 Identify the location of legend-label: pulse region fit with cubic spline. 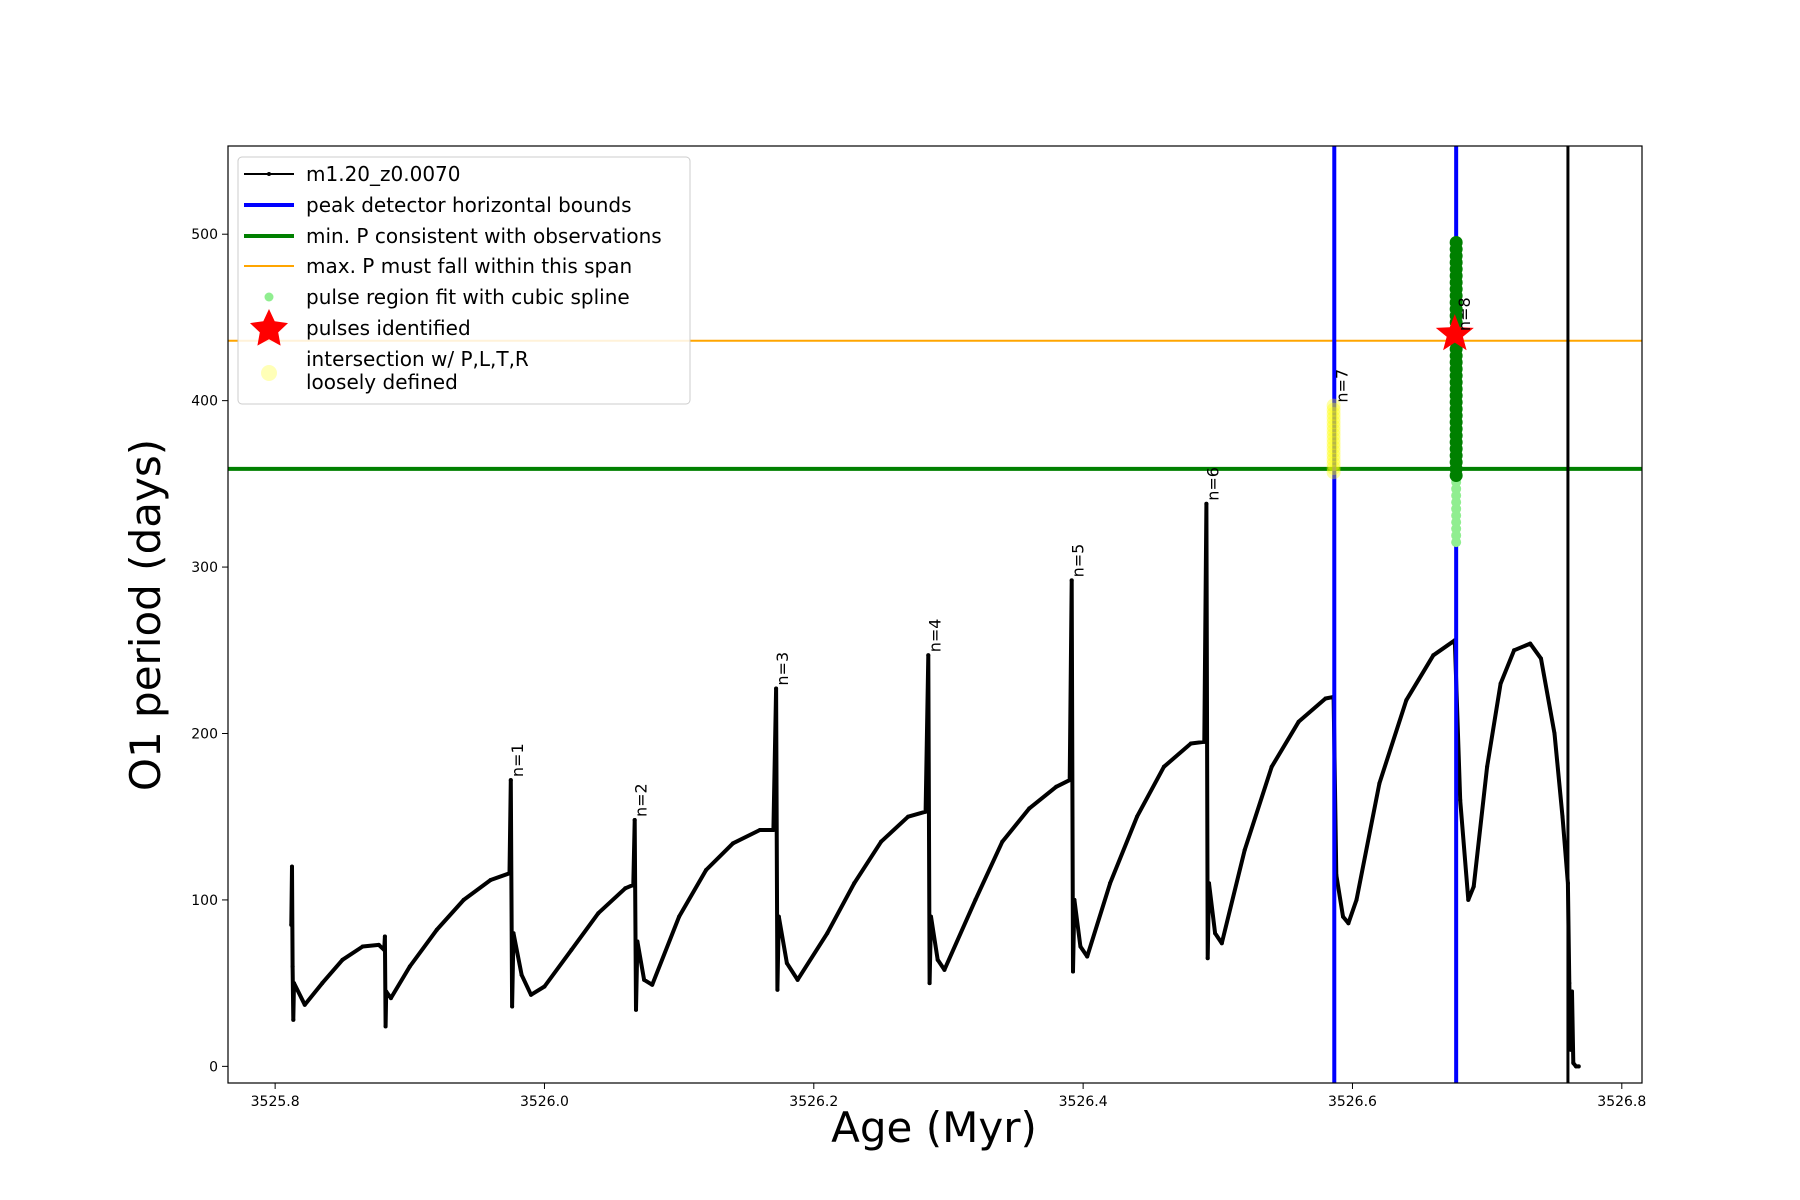
(468, 297).